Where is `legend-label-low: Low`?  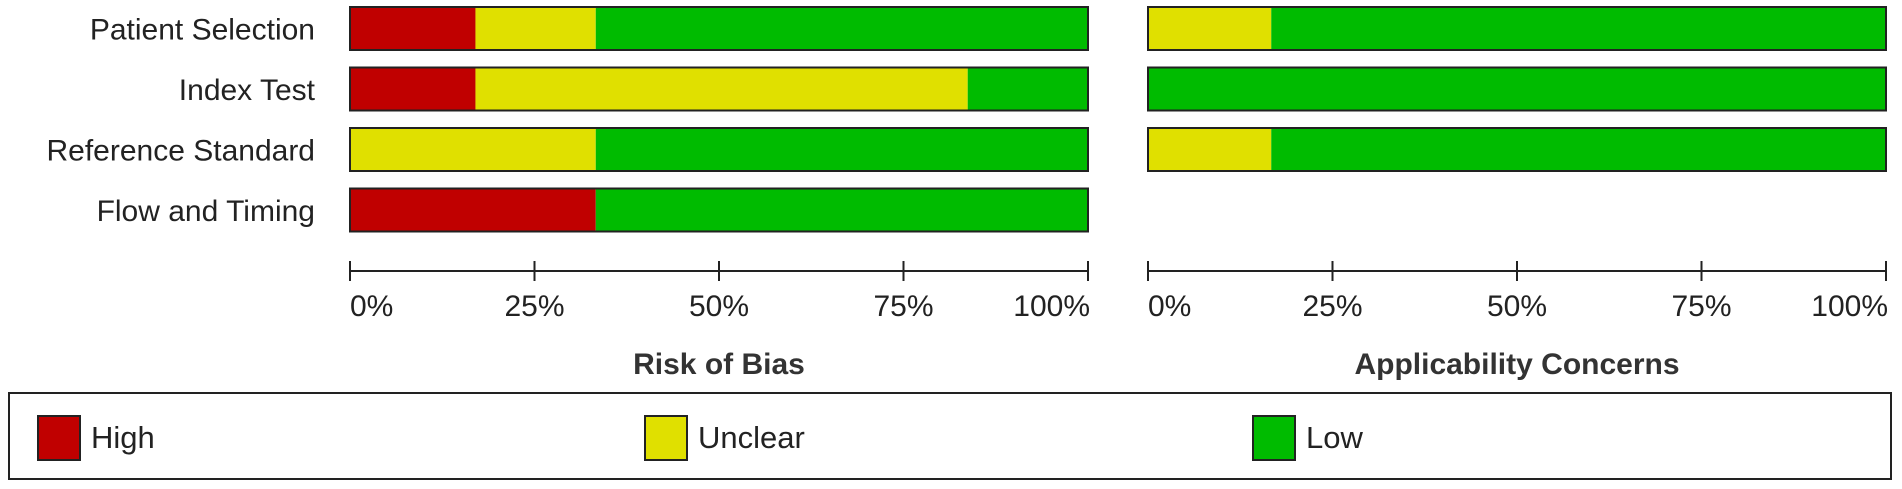 legend-label-low: Low is located at coordinates (1334, 437).